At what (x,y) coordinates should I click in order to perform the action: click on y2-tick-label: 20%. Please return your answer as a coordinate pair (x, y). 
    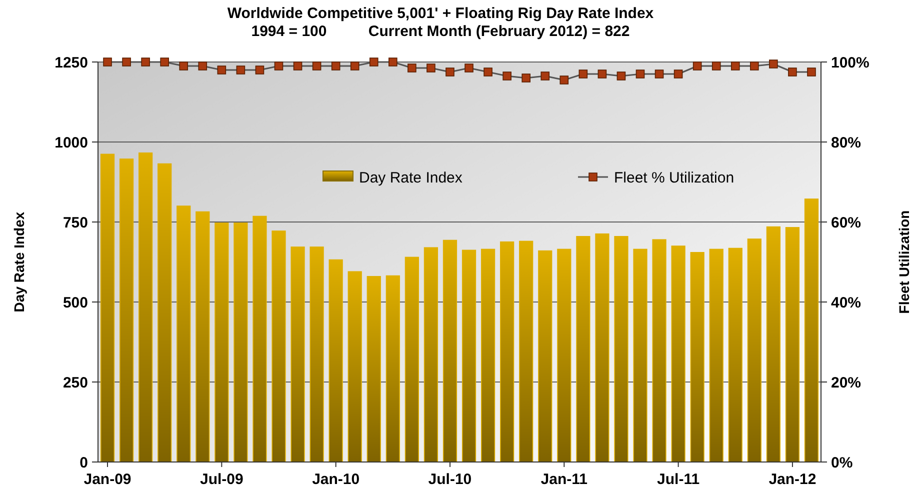
    Looking at the image, I should click on (846, 383).